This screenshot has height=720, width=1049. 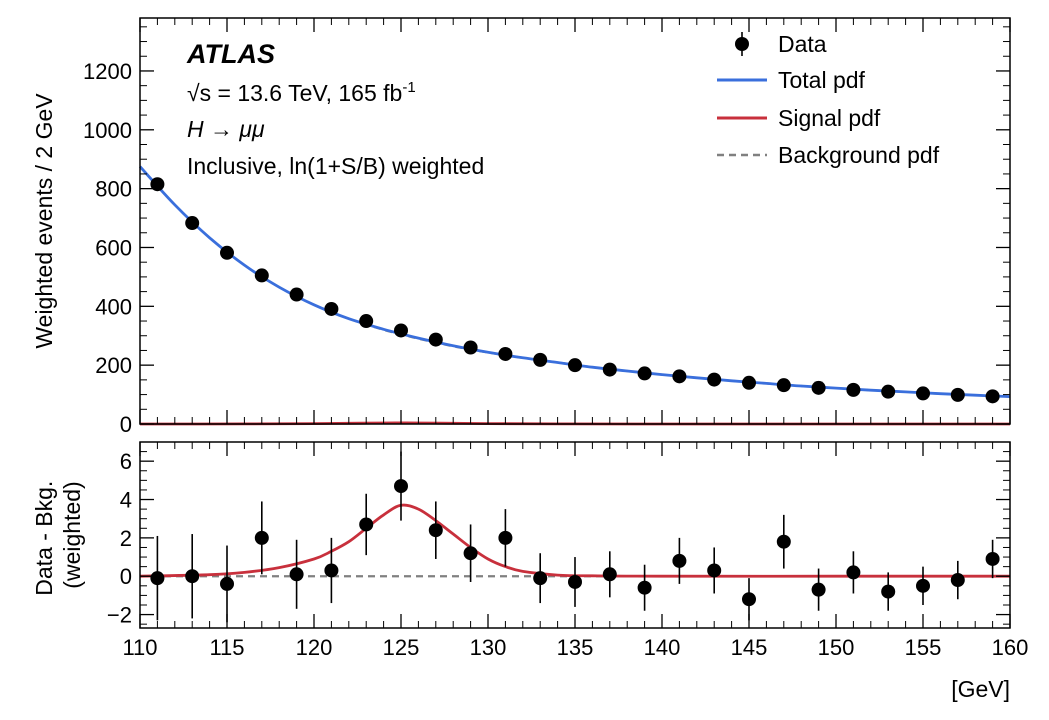 I want to click on legend-data-marker, so click(x=742, y=44).